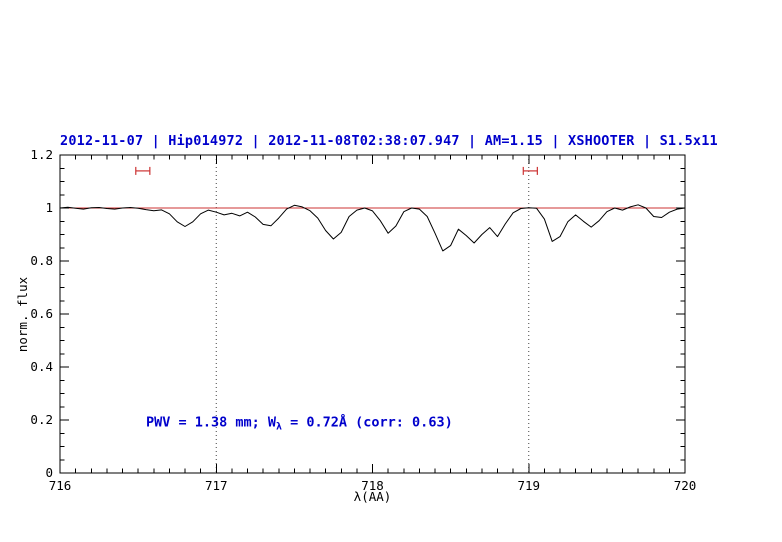  What do you see at coordinates (372, 485) in the screenshot?
I see `x-tick-label: 718` at bounding box center [372, 485].